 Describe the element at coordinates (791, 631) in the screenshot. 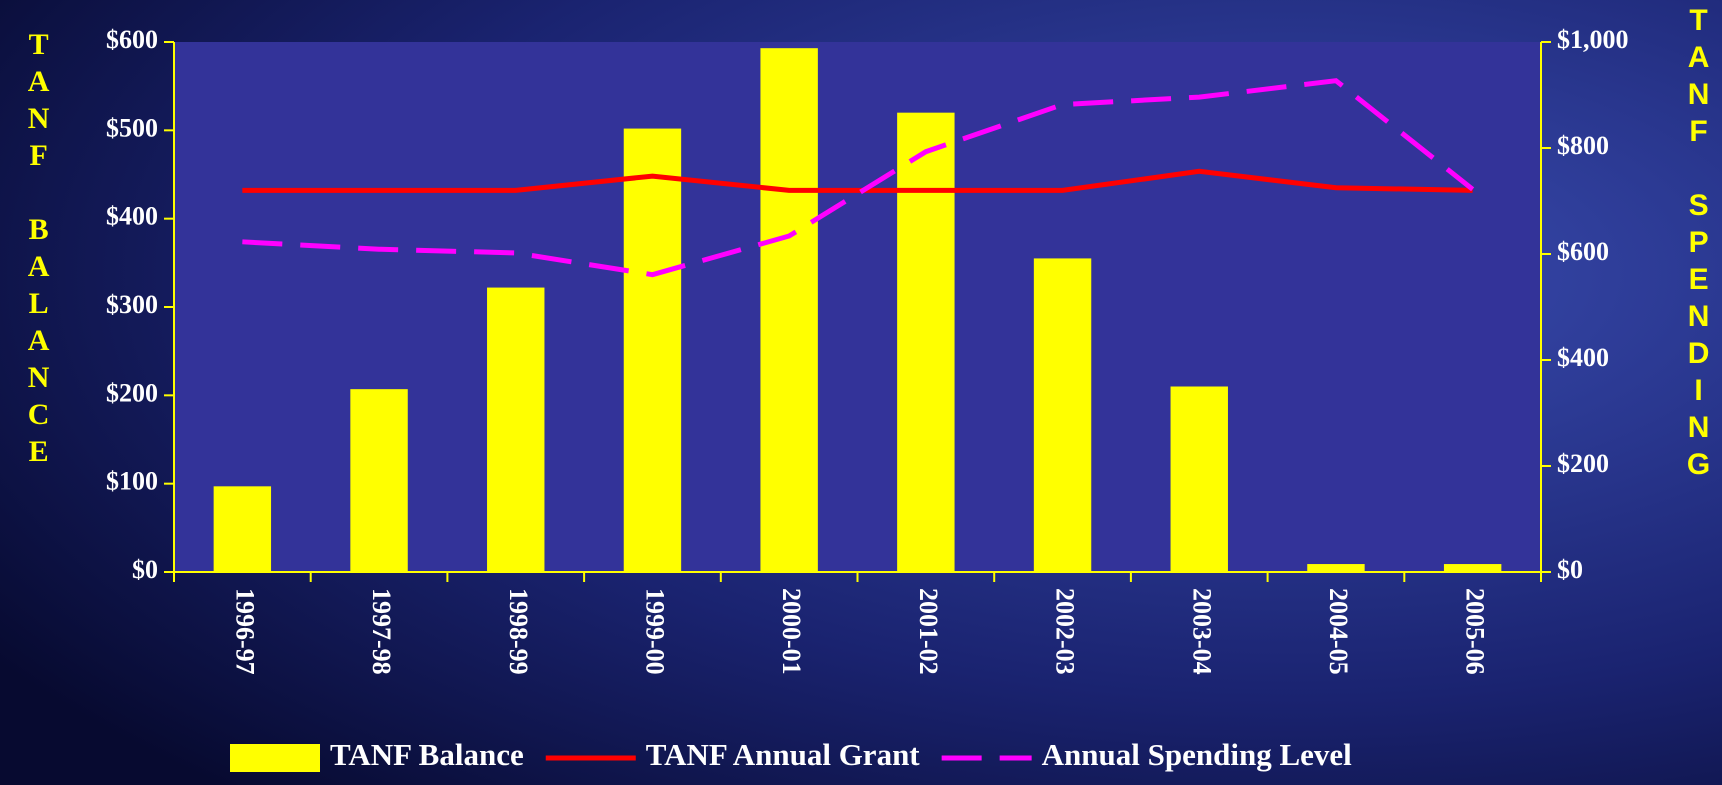

I see `x-tick-label: 2000-01` at that location.